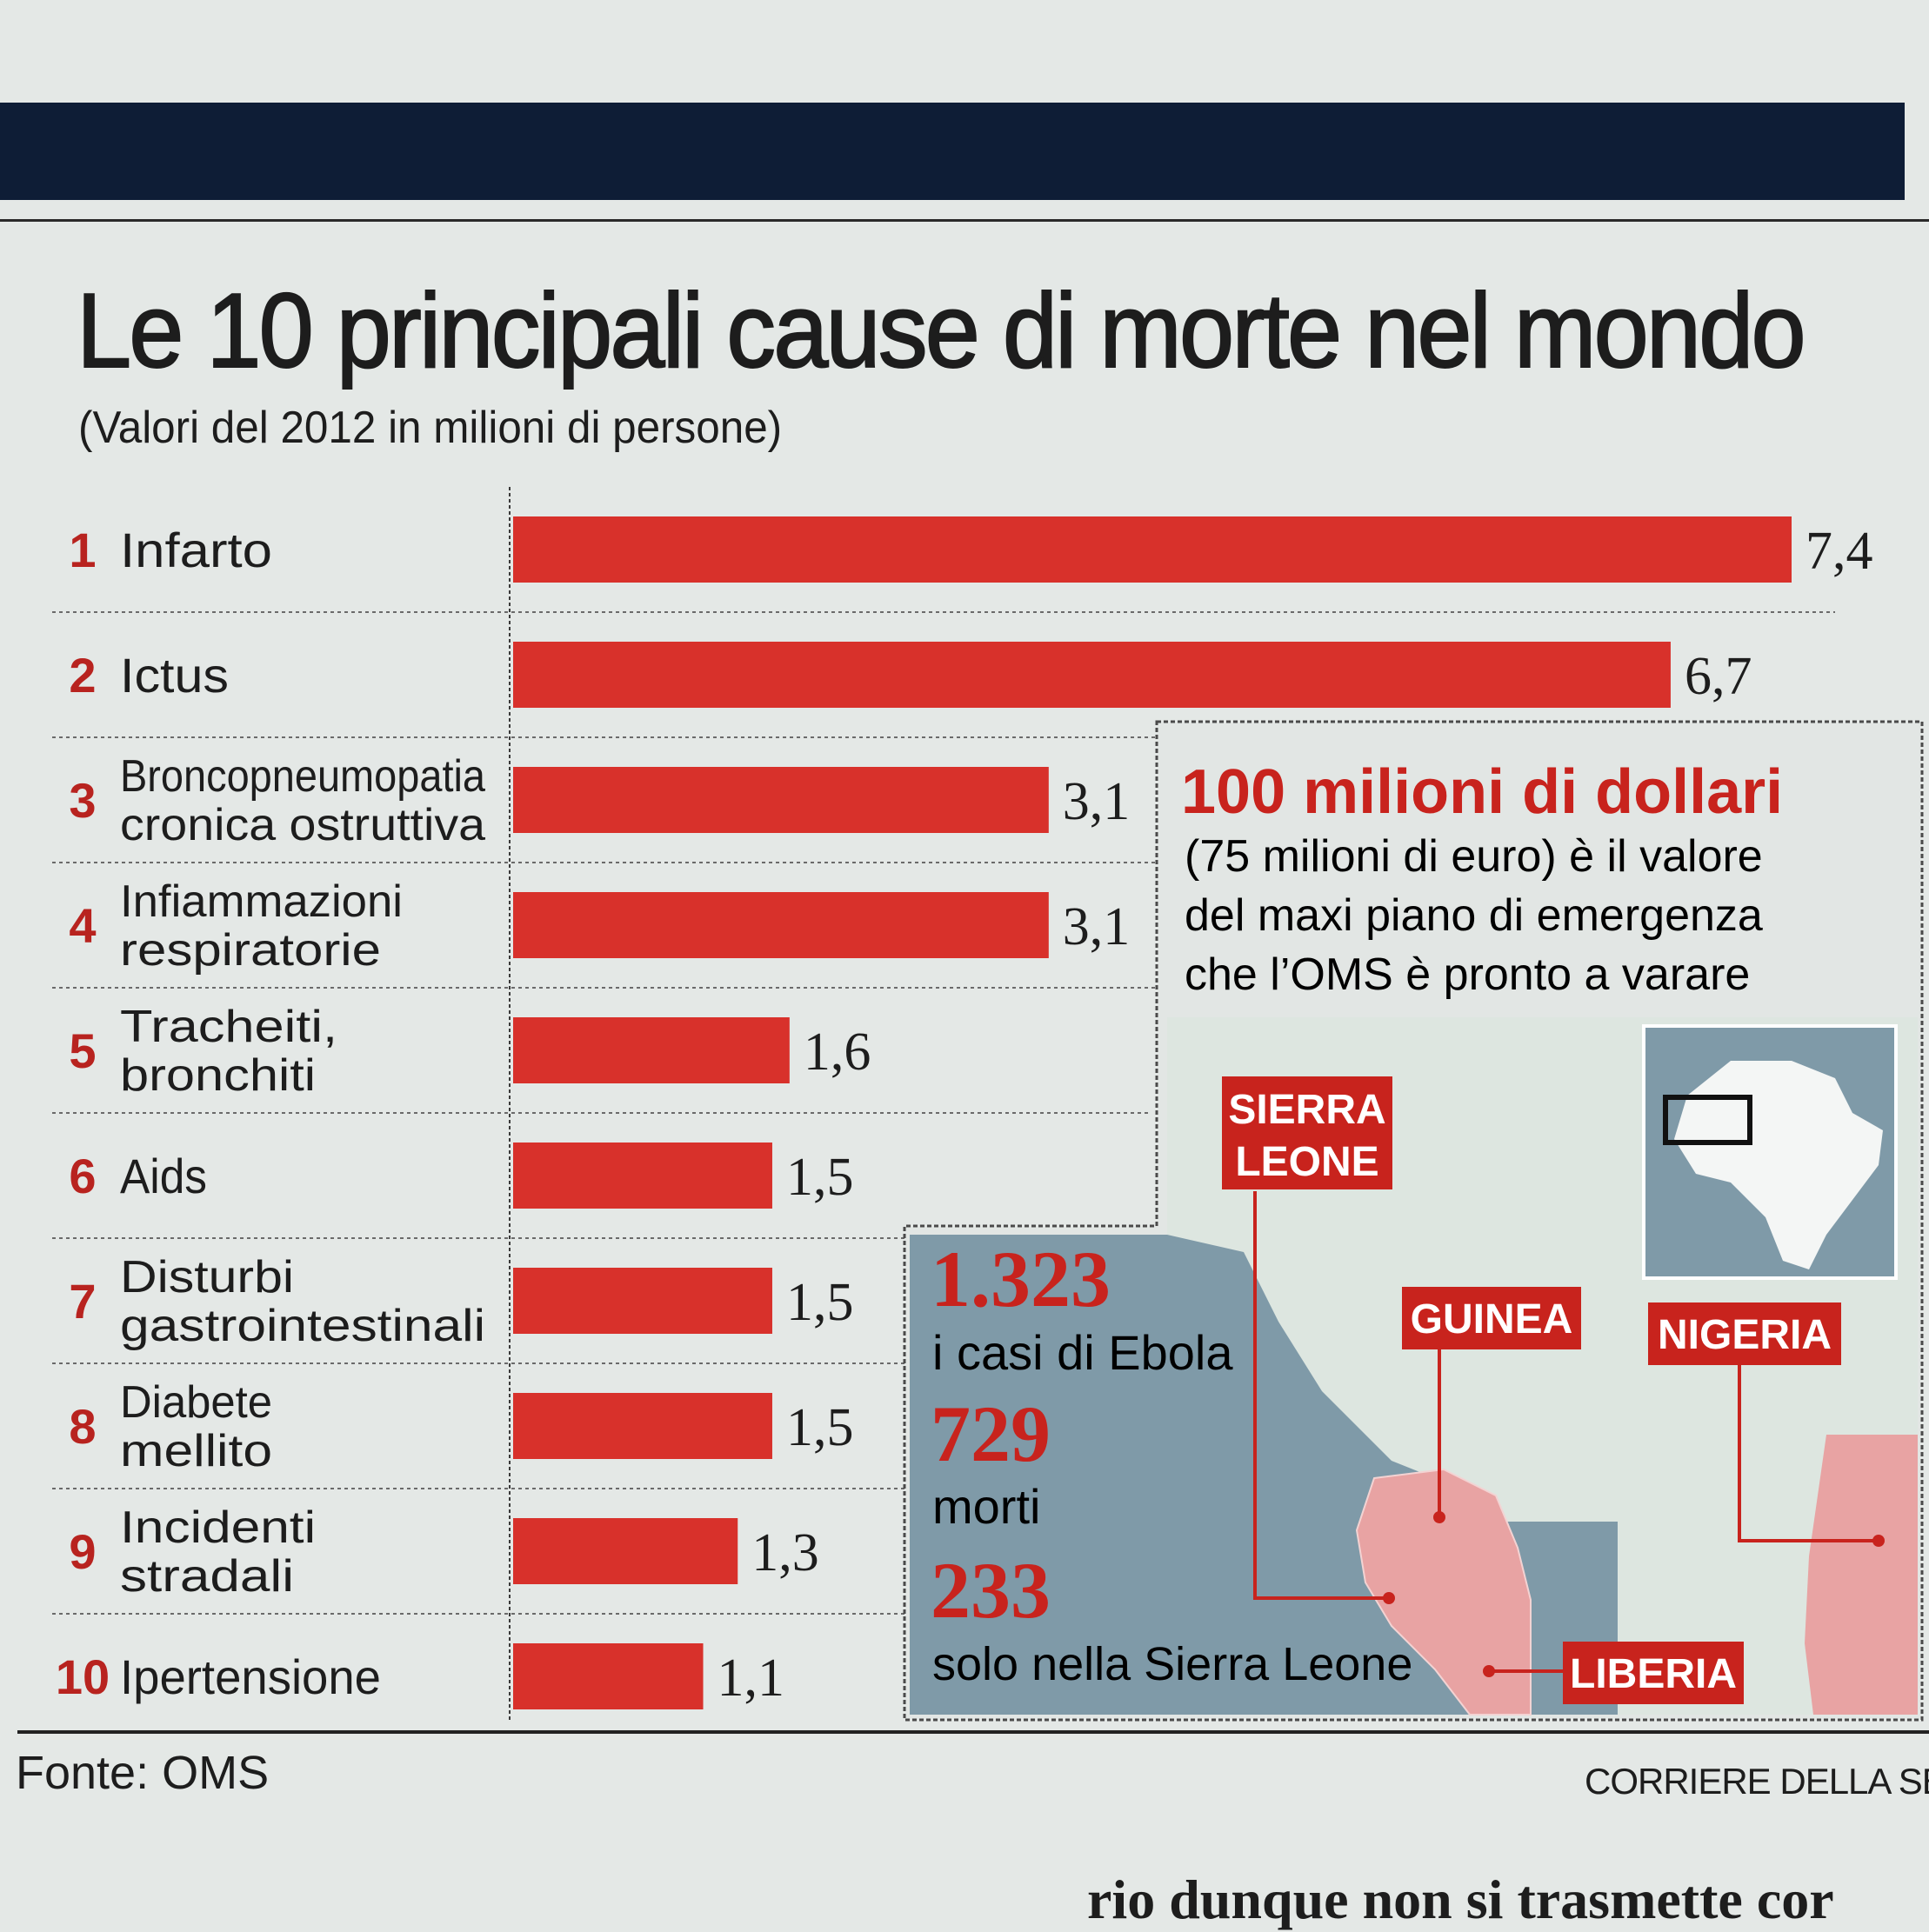 This screenshot has height=1932, width=1929. What do you see at coordinates (1839, 551) in the screenshot?
I see `value-label: 7,4` at bounding box center [1839, 551].